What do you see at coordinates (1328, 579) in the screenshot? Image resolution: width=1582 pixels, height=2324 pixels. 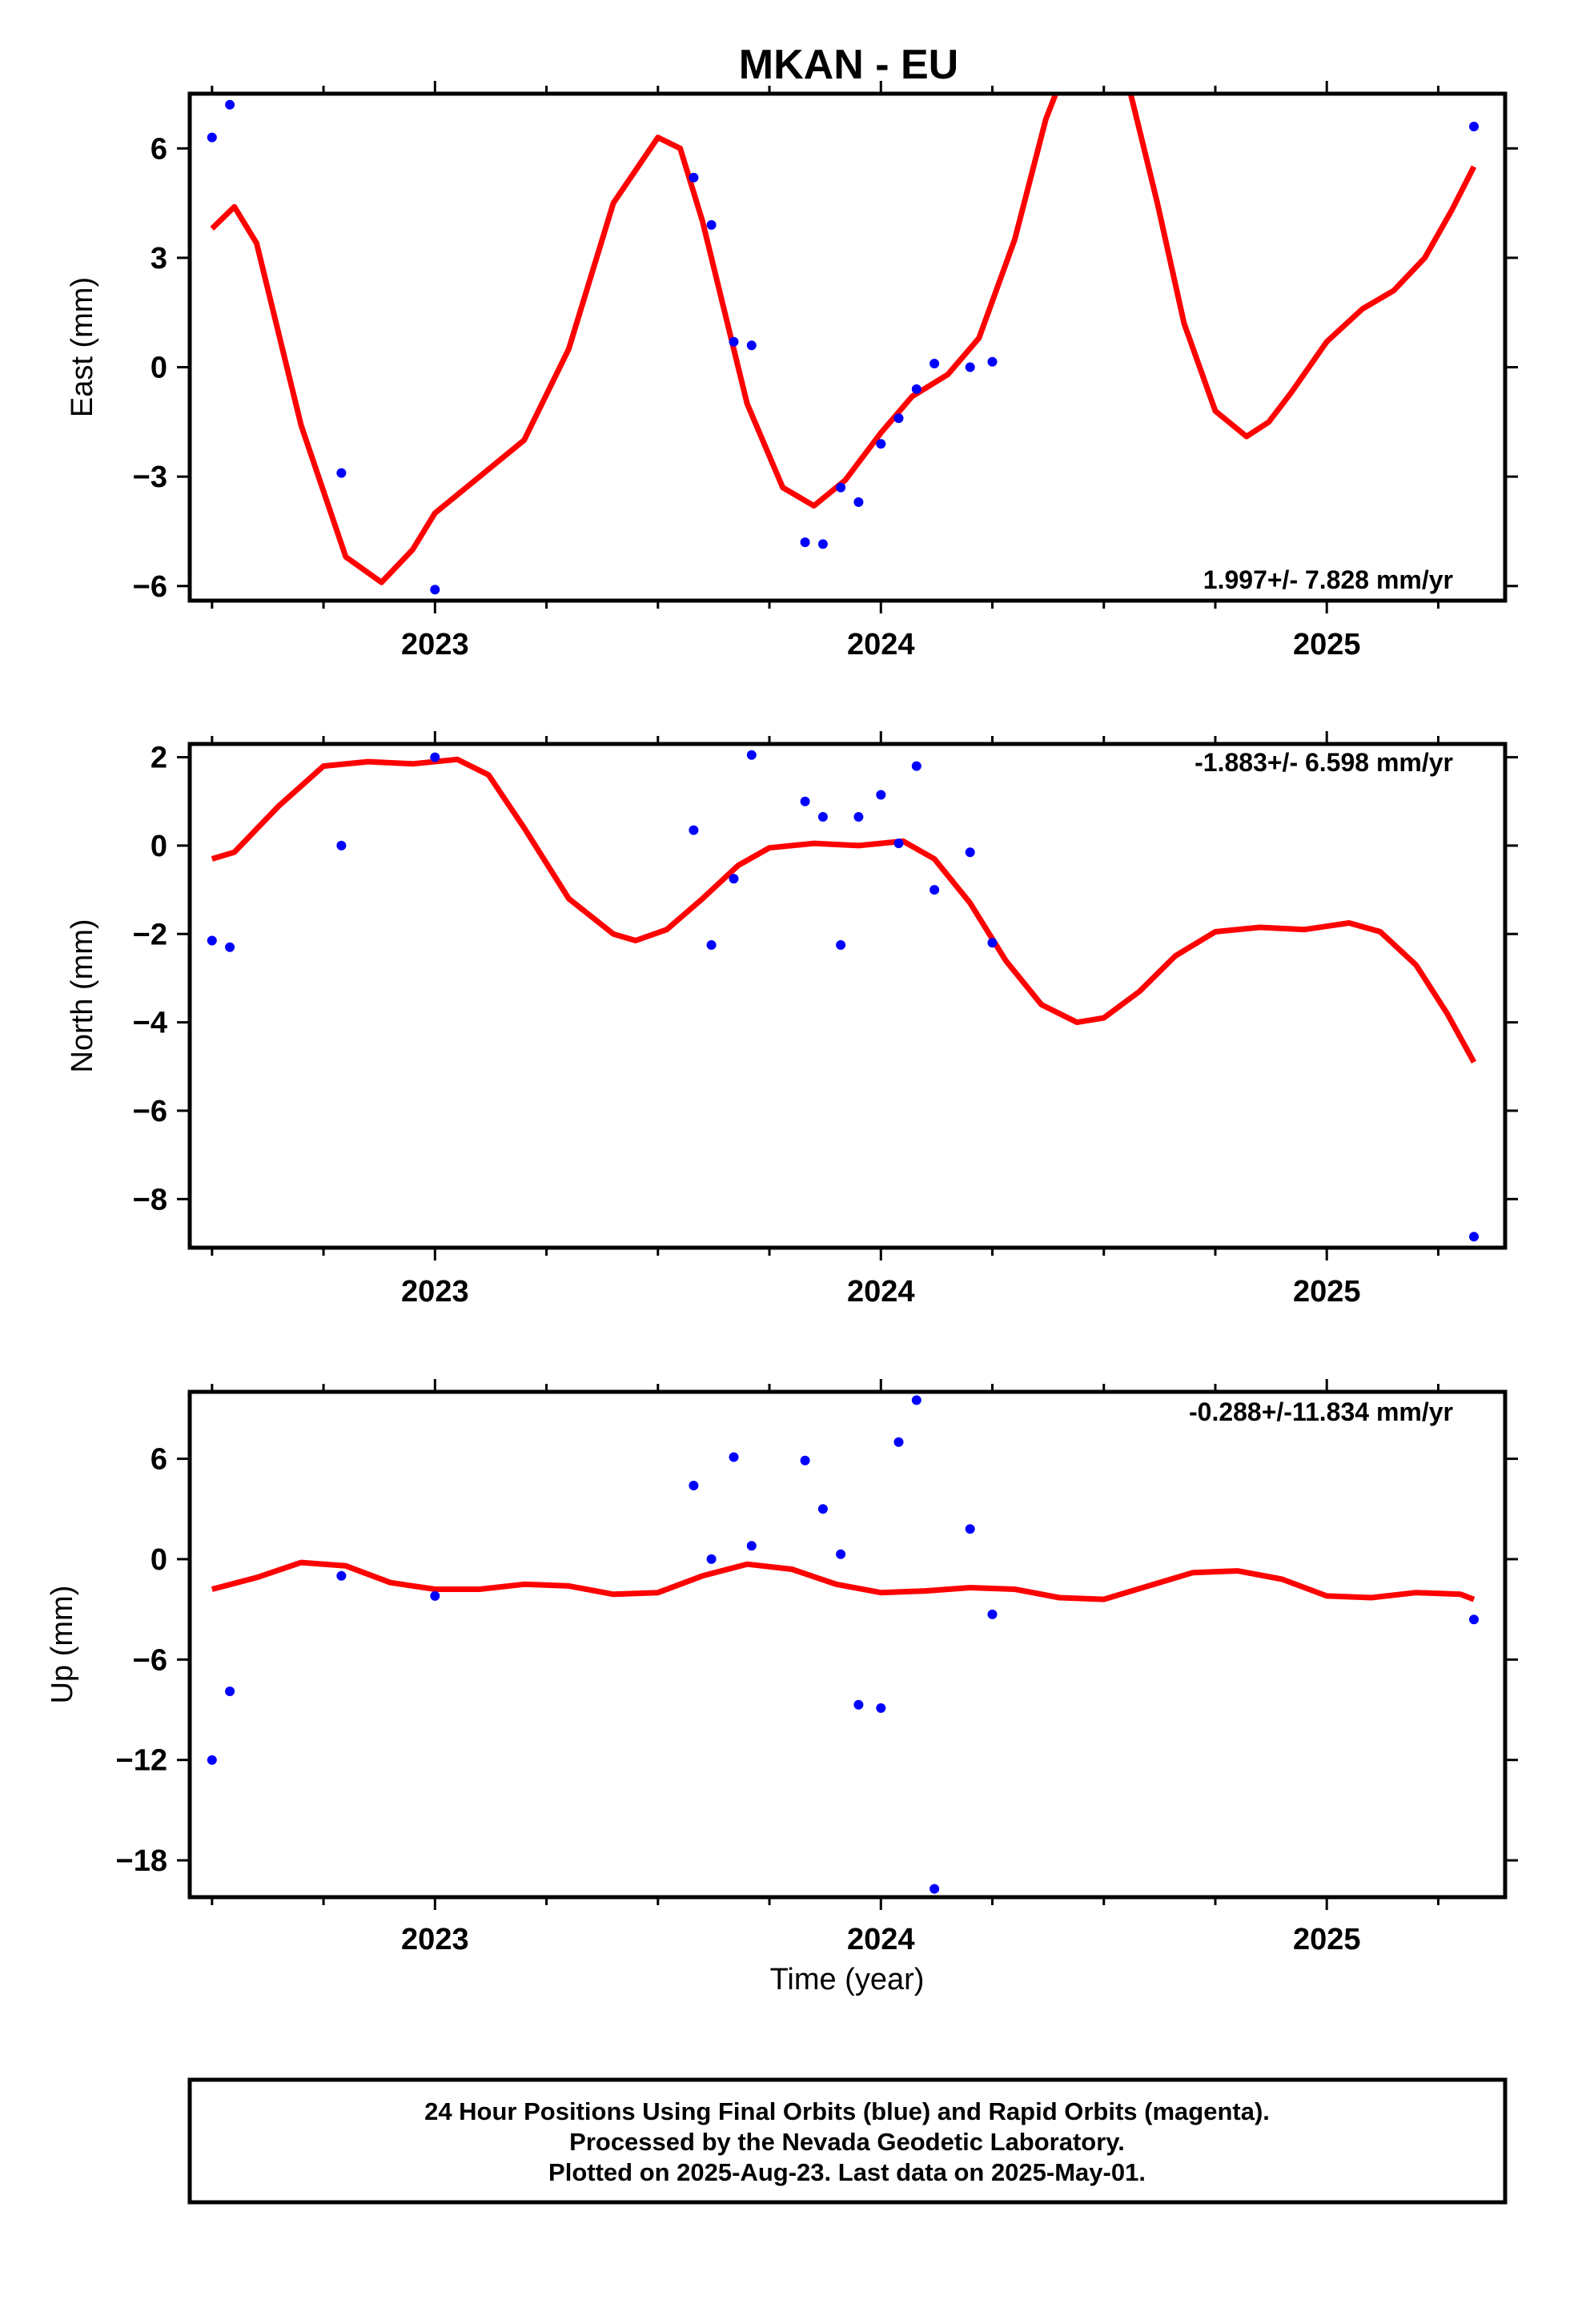 I see `rate-label: 1.997+/- 7.828 mm/yr` at bounding box center [1328, 579].